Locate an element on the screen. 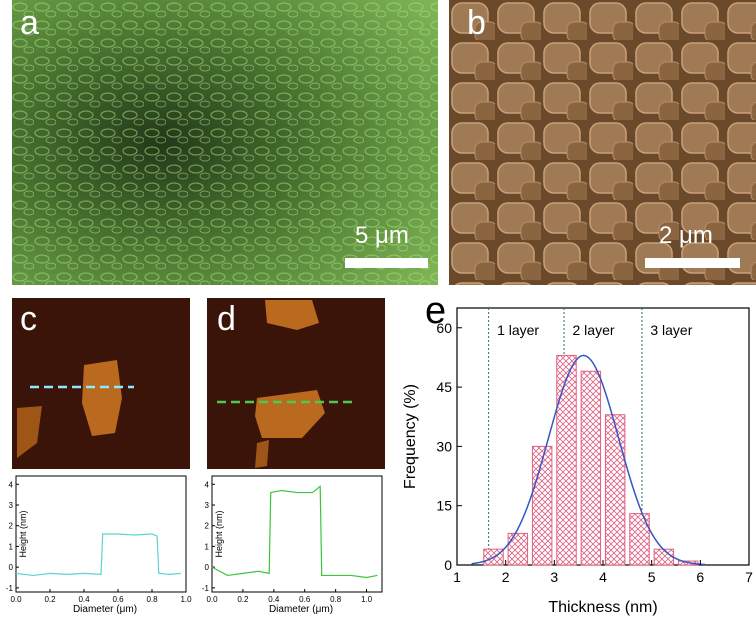 The height and width of the screenshot is (618, 756). x-tick-label: 6 is located at coordinates (700, 577).